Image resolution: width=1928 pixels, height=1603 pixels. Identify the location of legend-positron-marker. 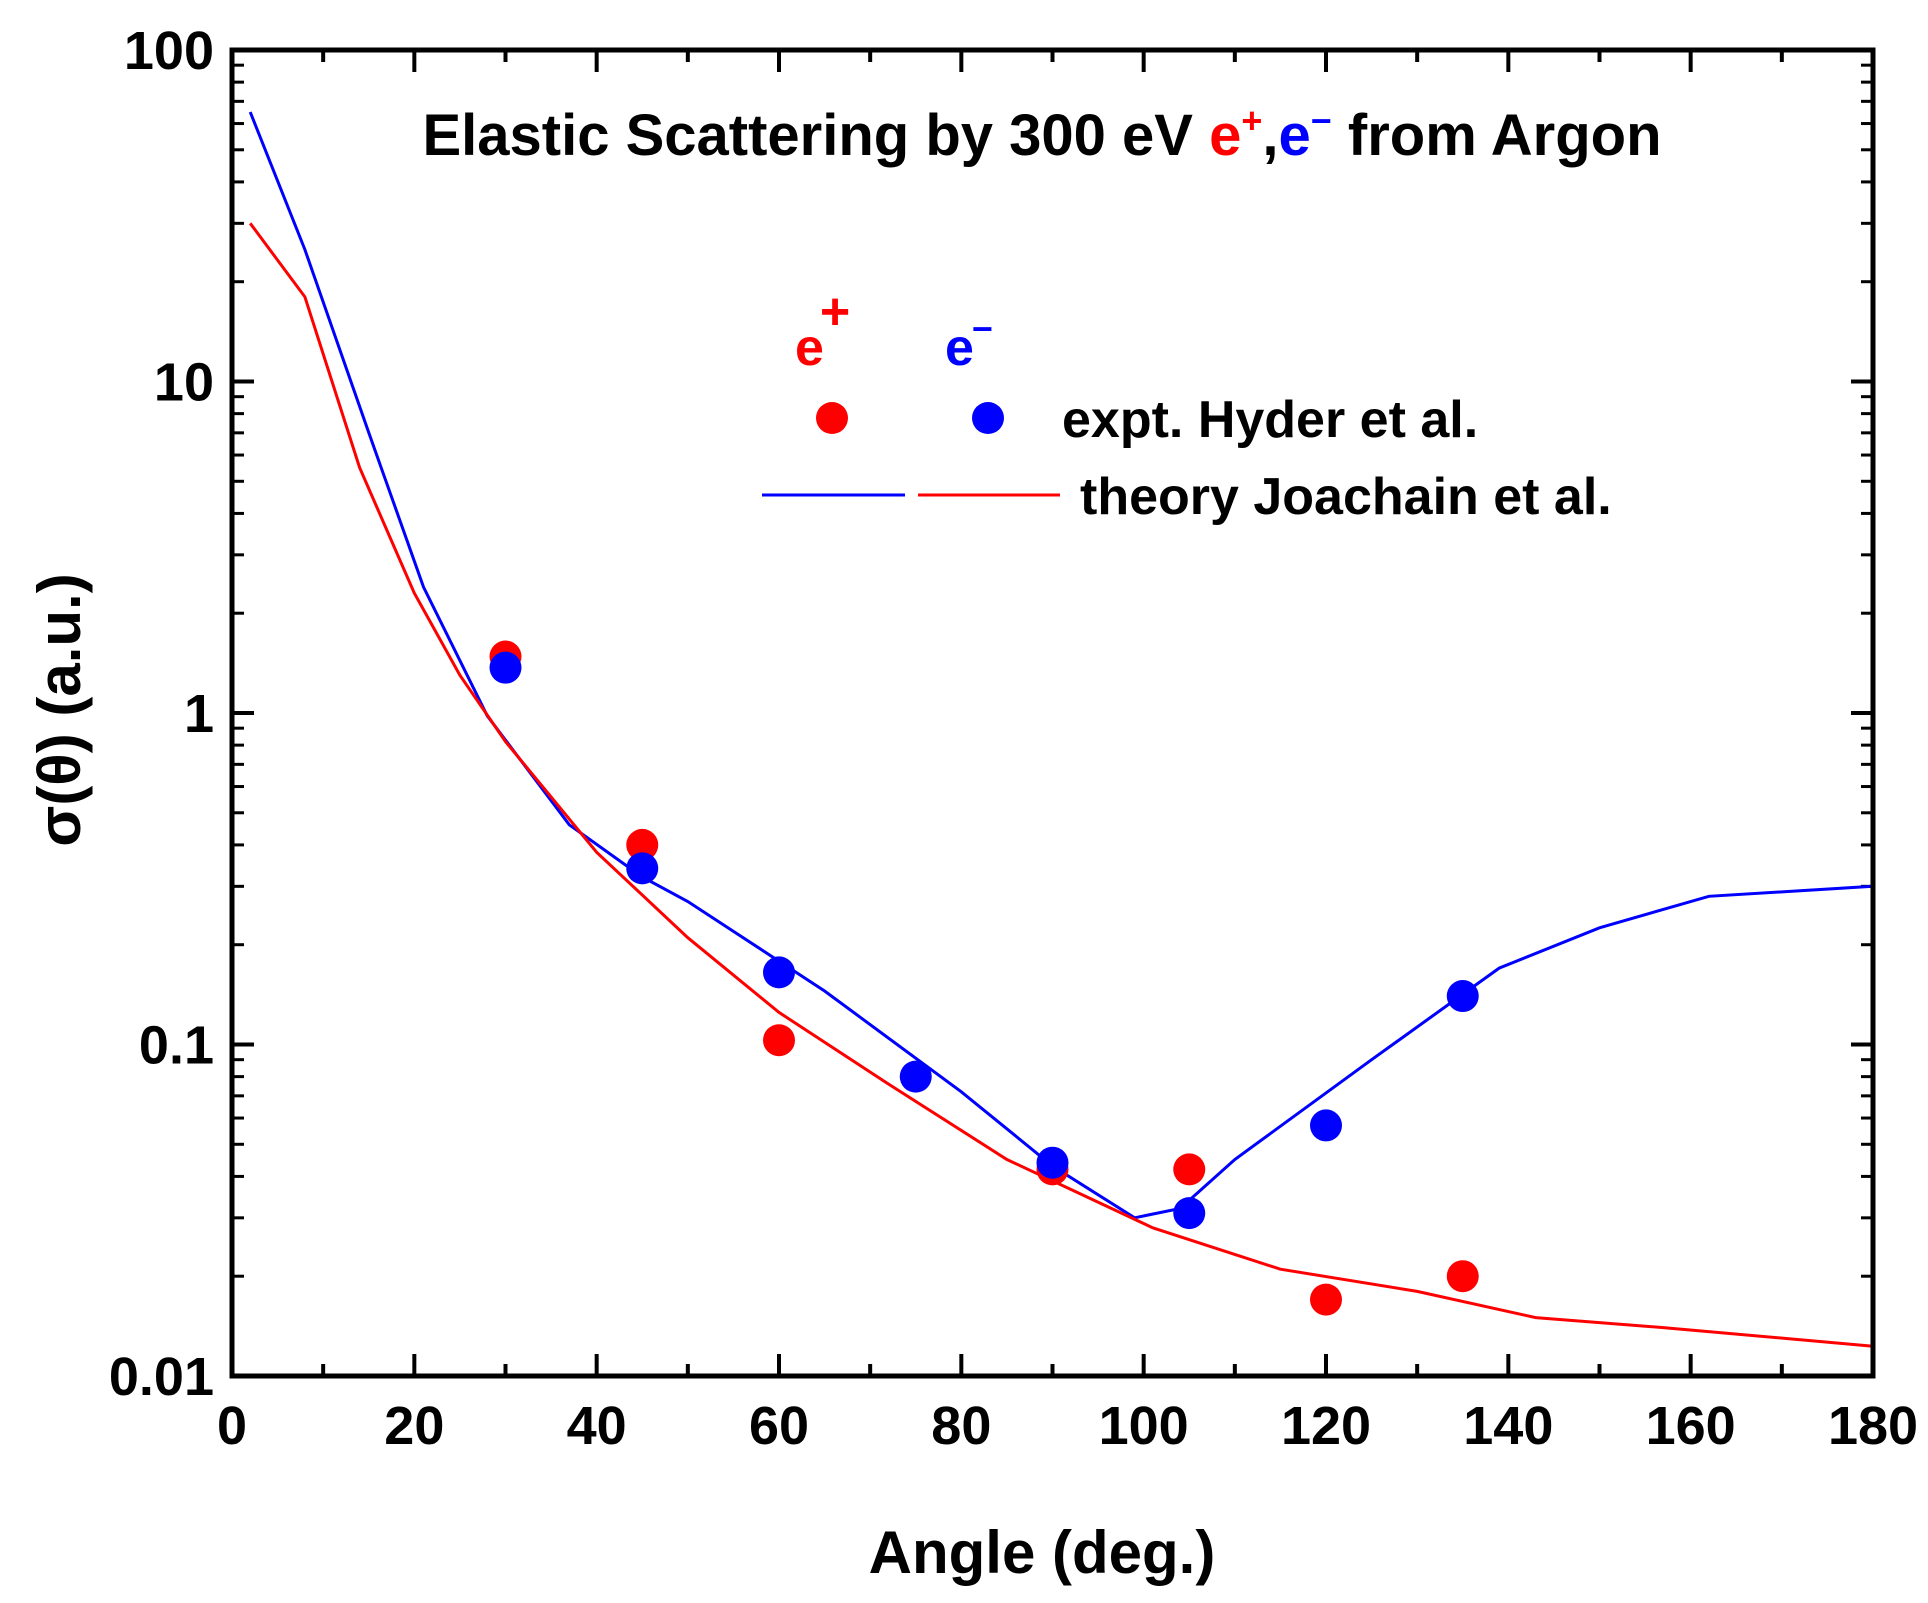
(832, 418).